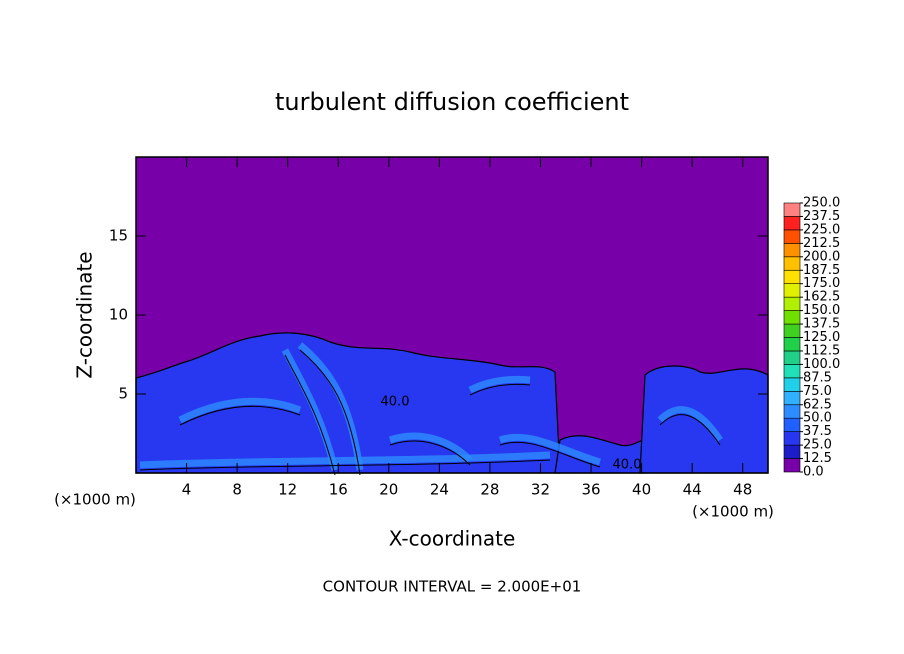  I want to click on y-tick-label: 15, so click(118, 236).